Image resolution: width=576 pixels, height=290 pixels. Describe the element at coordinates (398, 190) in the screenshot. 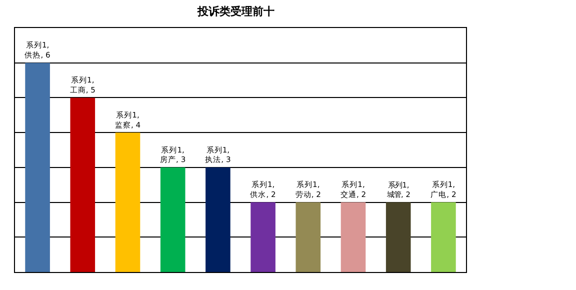

I see `data-label: 系列1, 城管, 2` at that location.